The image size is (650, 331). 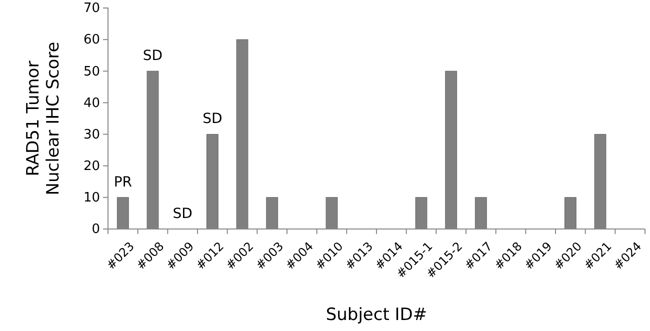 I want to click on y-tick-label: 50, so click(x=91, y=72).